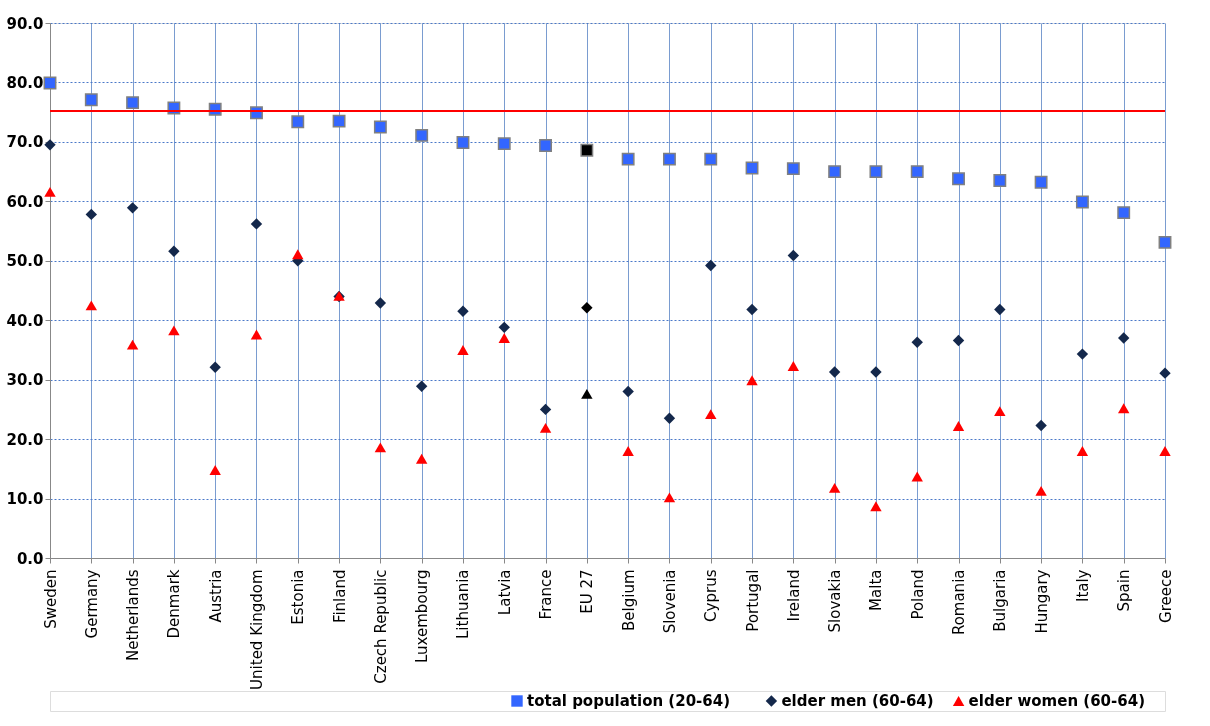 This screenshot has height=726, width=1210. Describe the element at coordinates (174, 604) in the screenshot. I see `x-tick-label: Denmark` at that location.